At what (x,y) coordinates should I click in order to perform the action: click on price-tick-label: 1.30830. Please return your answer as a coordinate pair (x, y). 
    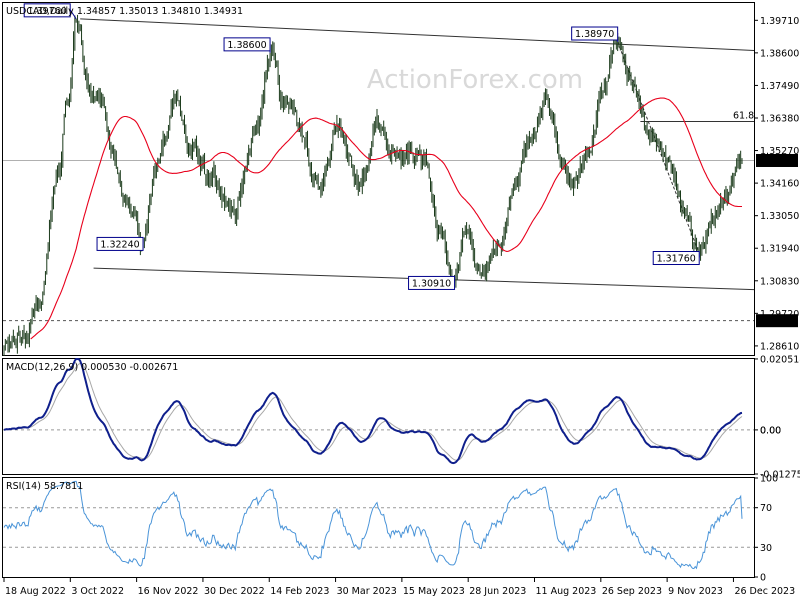
    Looking at the image, I should click on (779, 281).